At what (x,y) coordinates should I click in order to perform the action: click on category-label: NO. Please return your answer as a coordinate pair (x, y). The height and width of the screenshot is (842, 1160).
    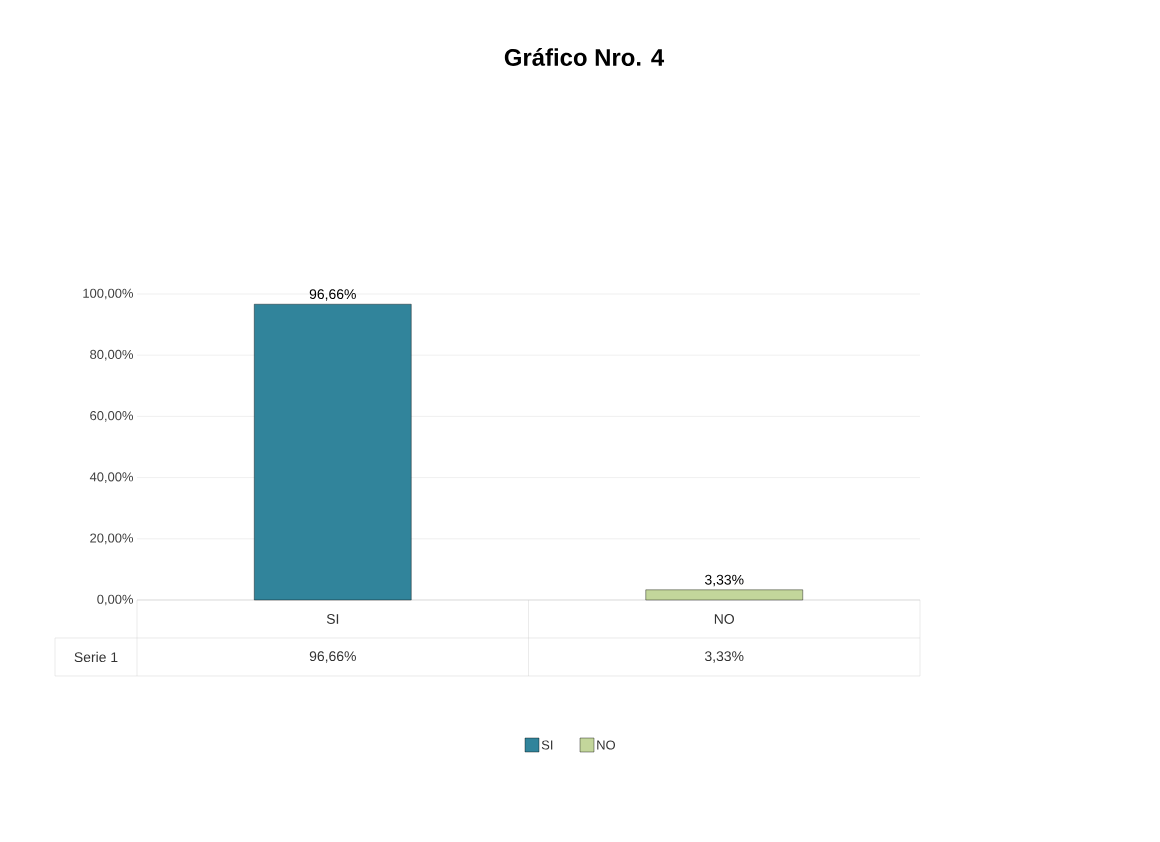
    Looking at the image, I should click on (606, 745).